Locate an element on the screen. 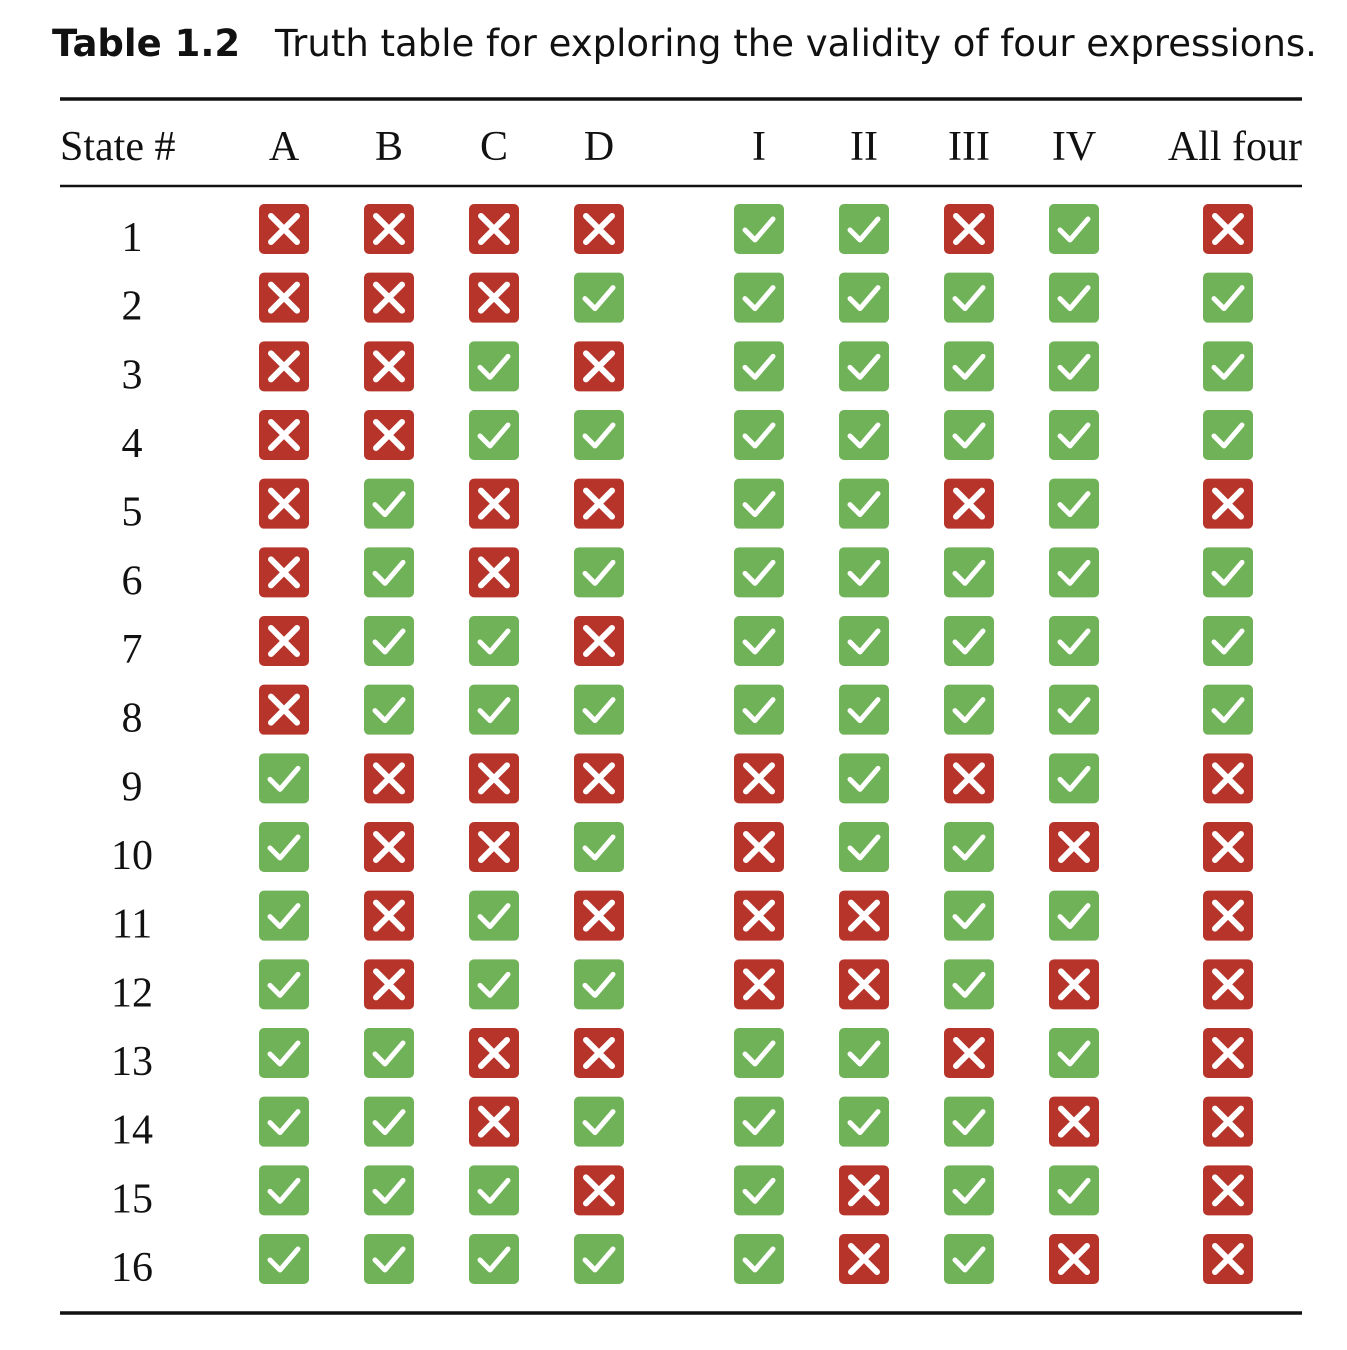 The width and height of the screenshot is (1347, 1350). column-header: C is located at coordinates (494, 147).